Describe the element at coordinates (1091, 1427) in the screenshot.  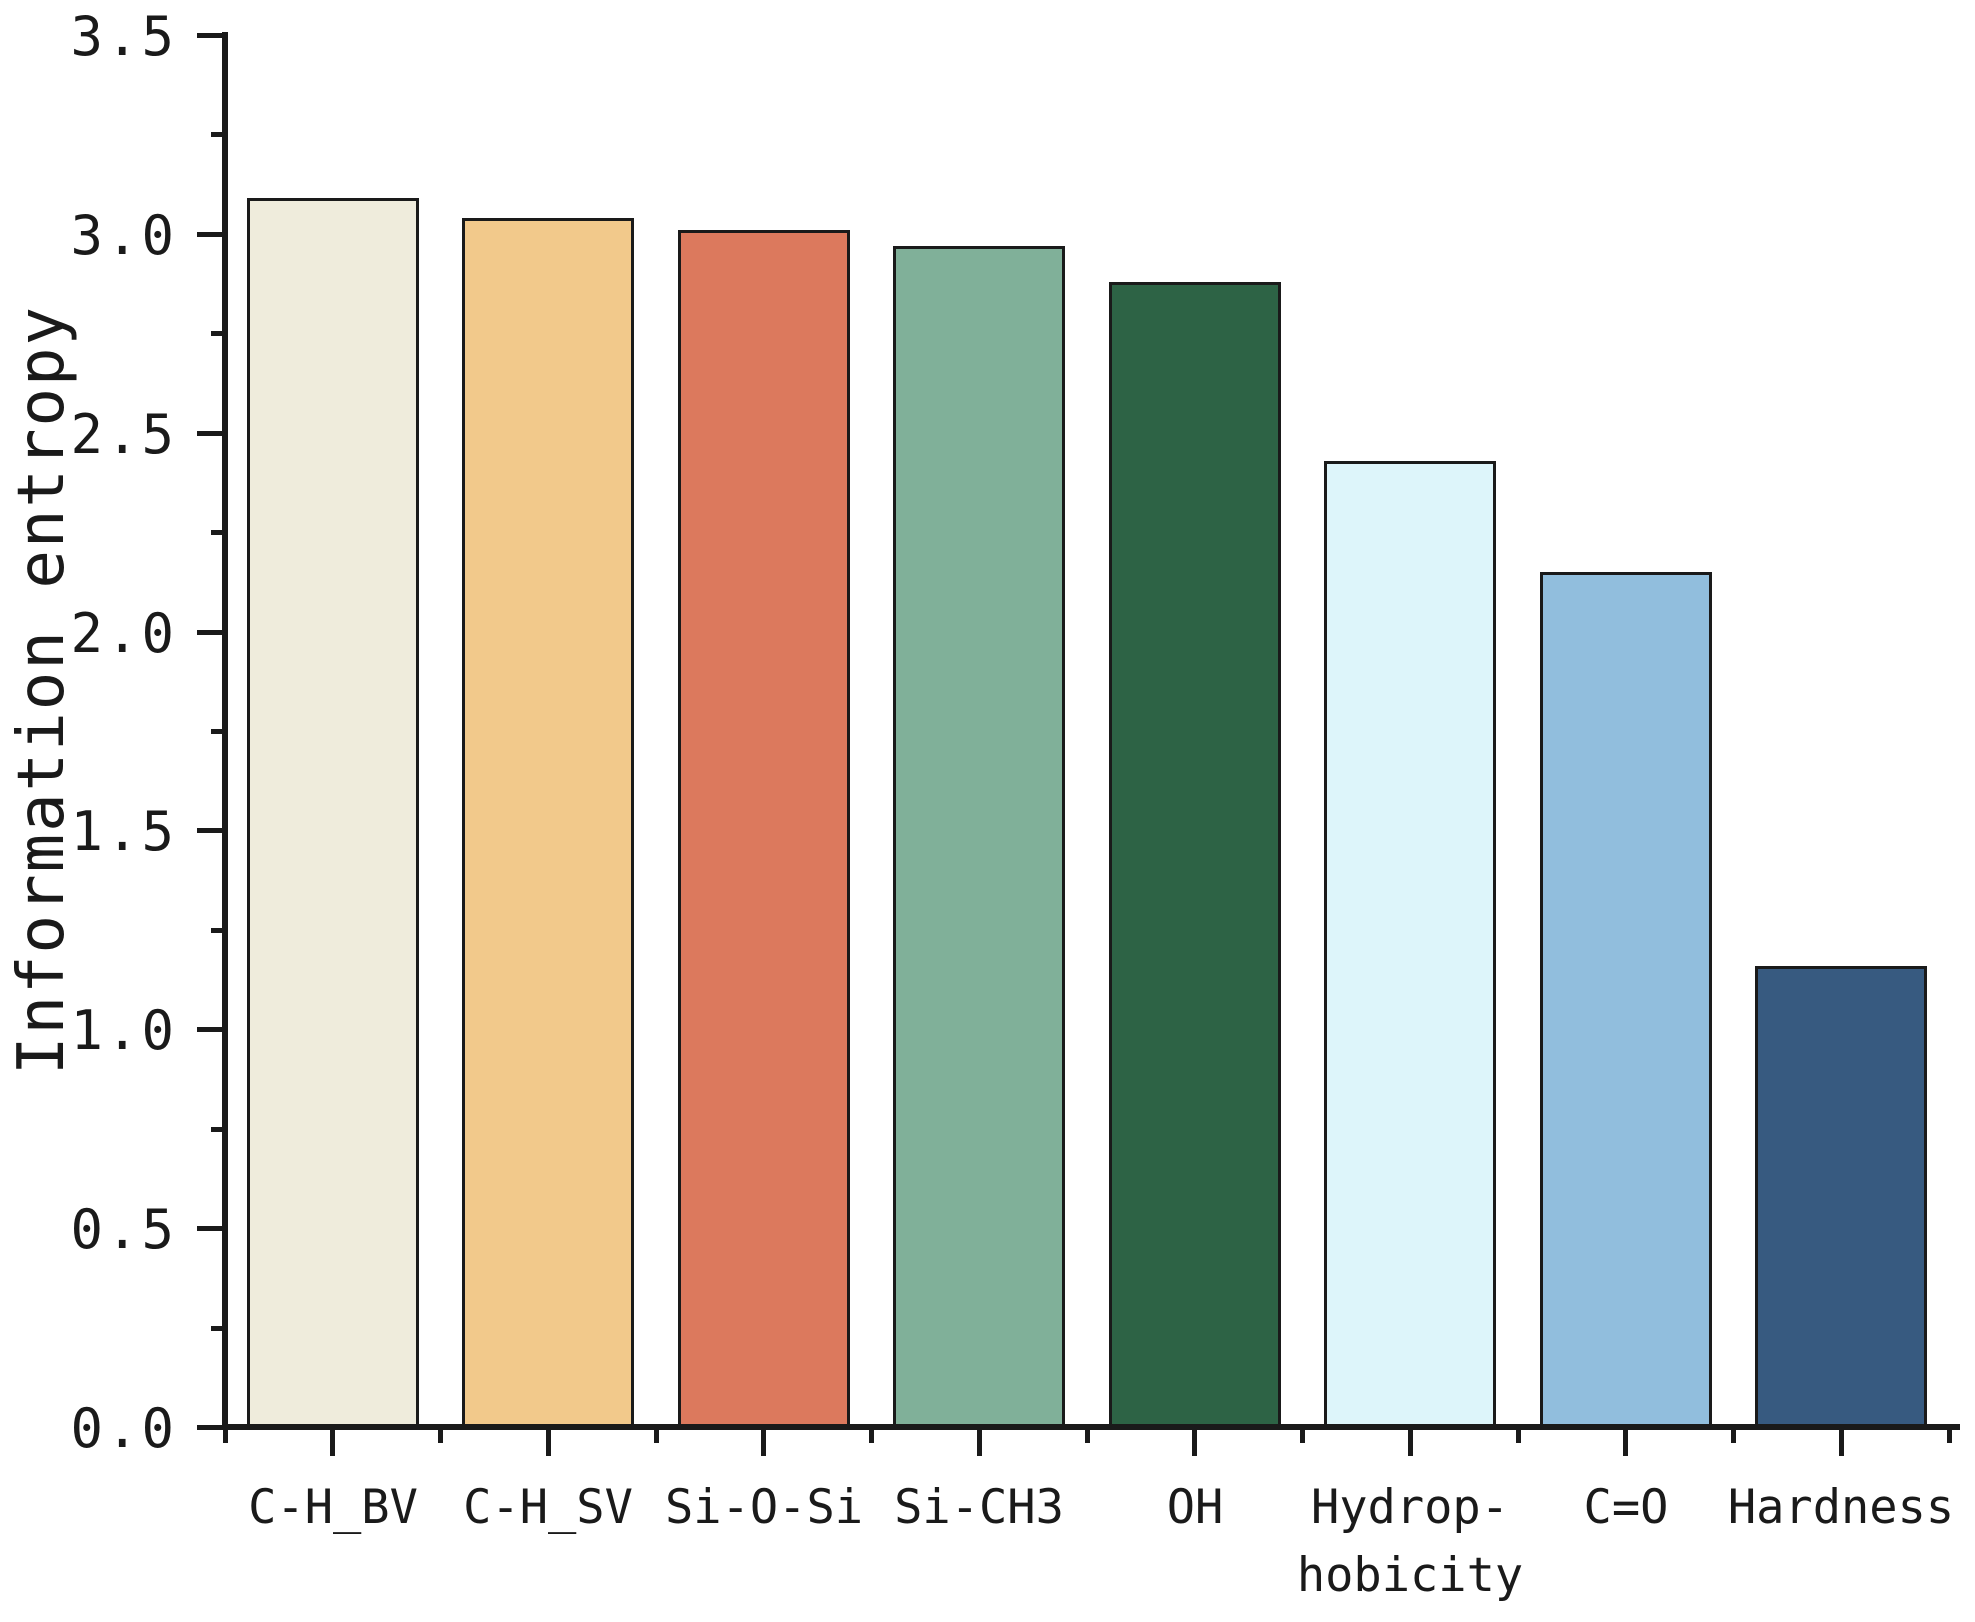
I see `x-axis-line` at that location.